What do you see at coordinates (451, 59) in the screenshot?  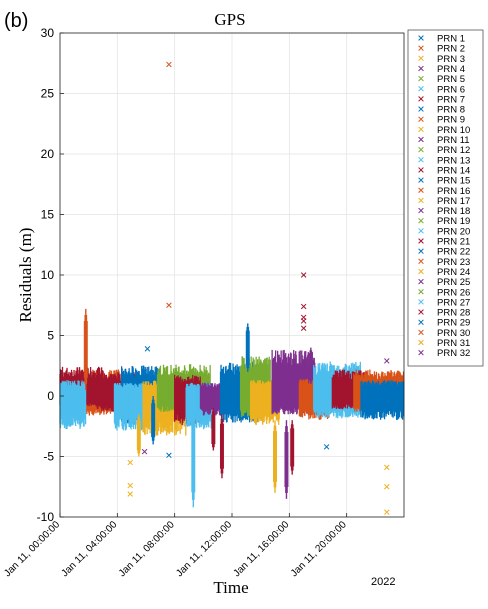 I see `legend-label: PRN 3` at bounding box center [451, 59].